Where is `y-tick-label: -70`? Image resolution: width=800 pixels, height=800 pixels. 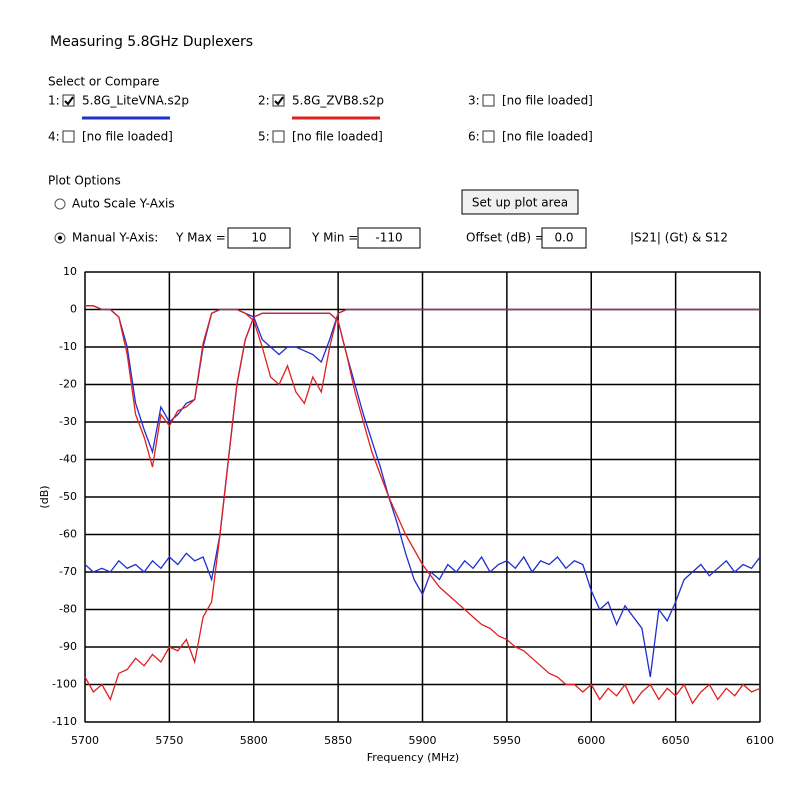 y-tick-label: -70 is located at coordinates (68, 571).